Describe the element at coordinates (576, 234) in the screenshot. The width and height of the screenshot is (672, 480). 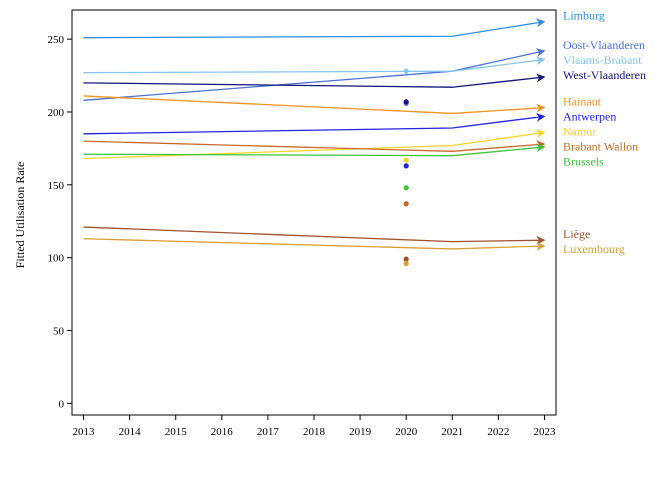
I see `legend-label: Liège` at that location.